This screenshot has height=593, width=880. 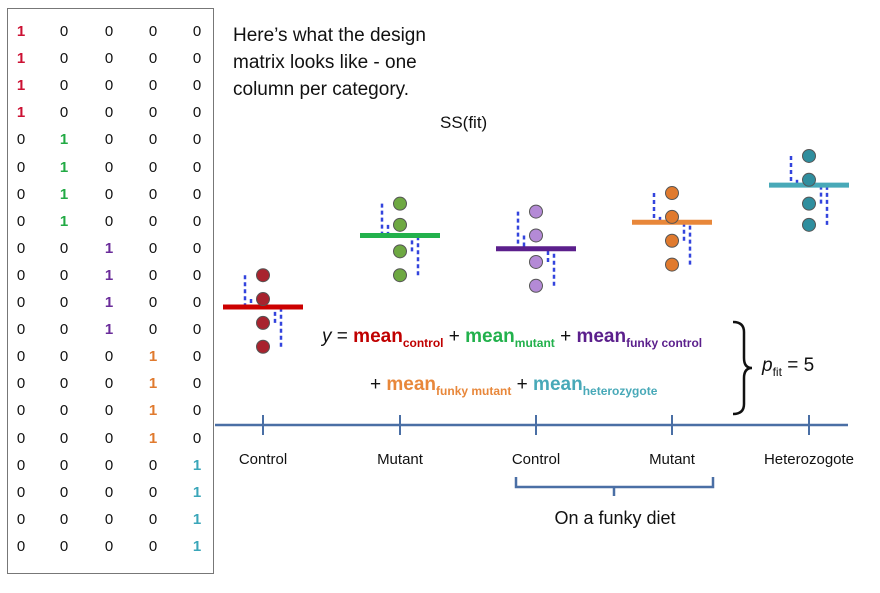 I want to click on eq-mean-mutant: meanmutant, so click(x=510, y=338).